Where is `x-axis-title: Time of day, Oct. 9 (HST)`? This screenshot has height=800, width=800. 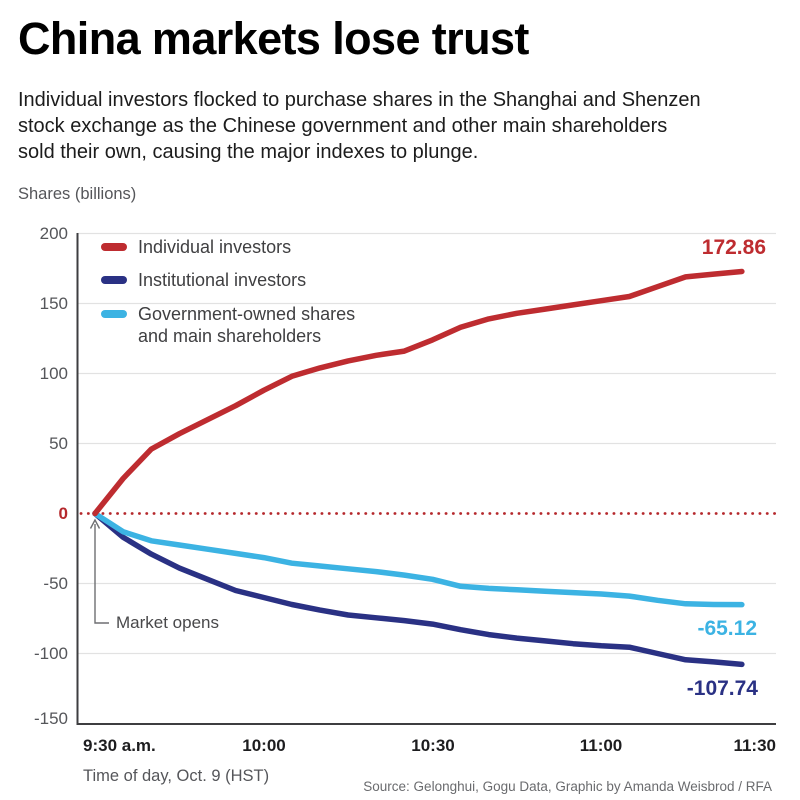
x-axis-title: Time of day, Oct. 9 (HST) is located at coordinates (176, 776).